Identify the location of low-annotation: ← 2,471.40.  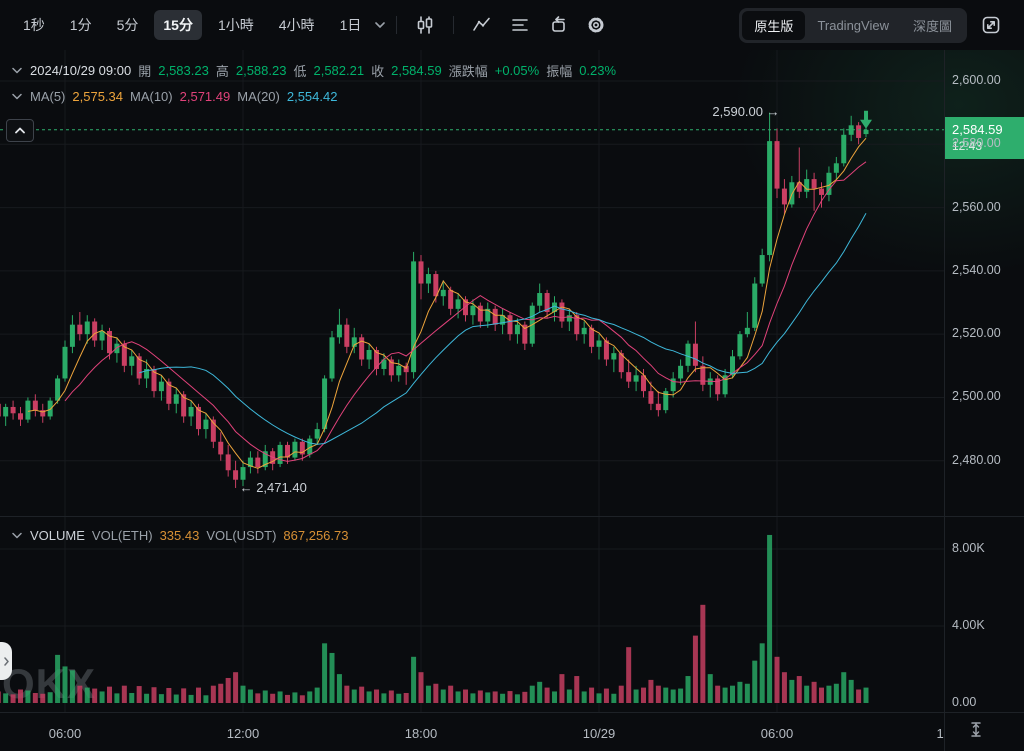
(273, 487).